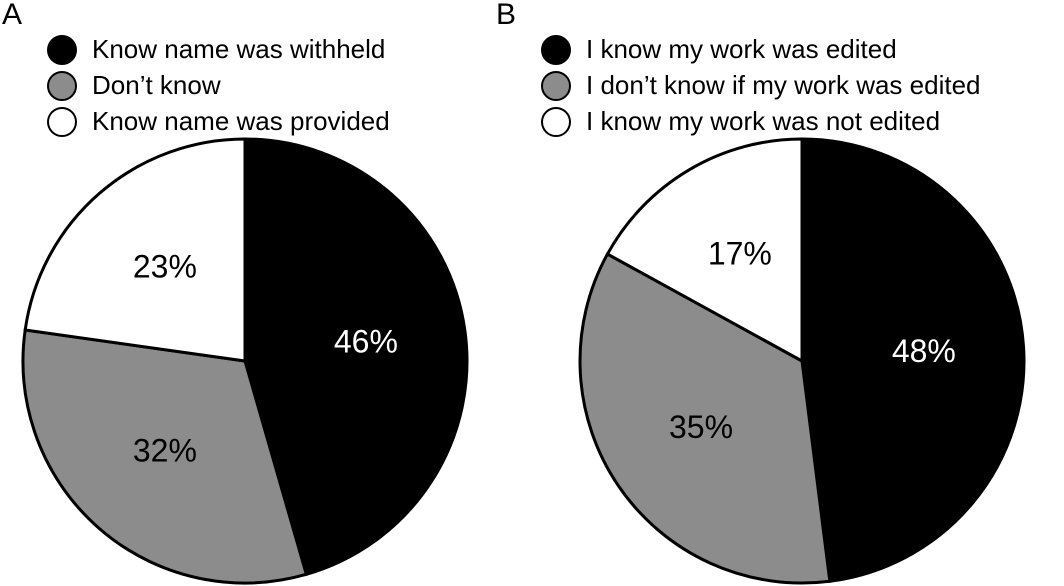  Describe the element at coordinates (156, 85) in the screenshot. I see `legend-label: Don’t know` at that location.